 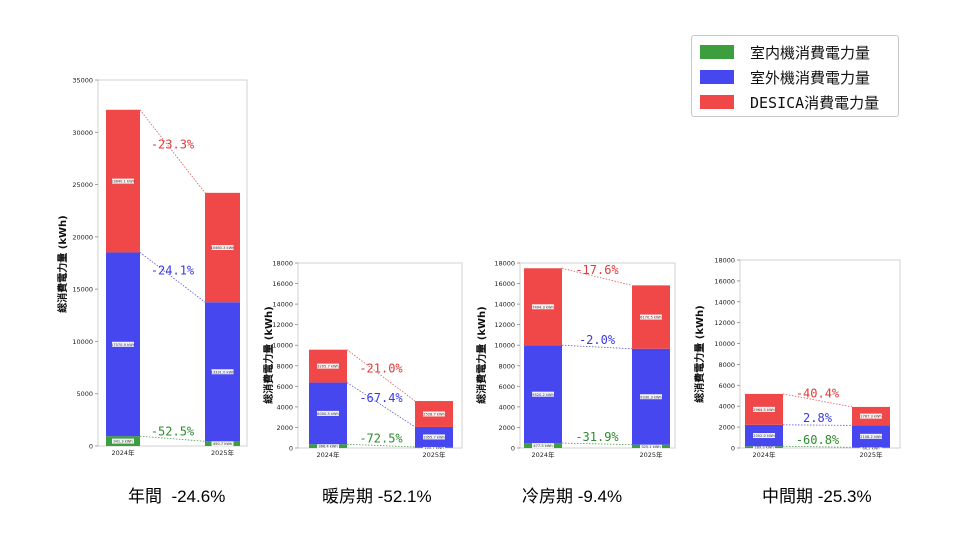 I want to click on y-tick-label: 16000, so click(x=282, y=284).